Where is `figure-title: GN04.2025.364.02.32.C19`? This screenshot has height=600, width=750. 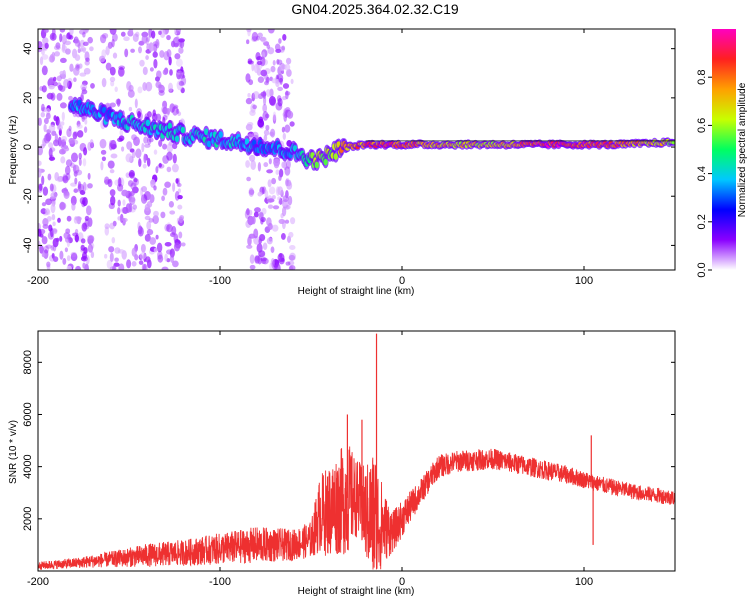 figure-title: GN04.2025.364.02.32.C19 is located at coordinates (375, 9).